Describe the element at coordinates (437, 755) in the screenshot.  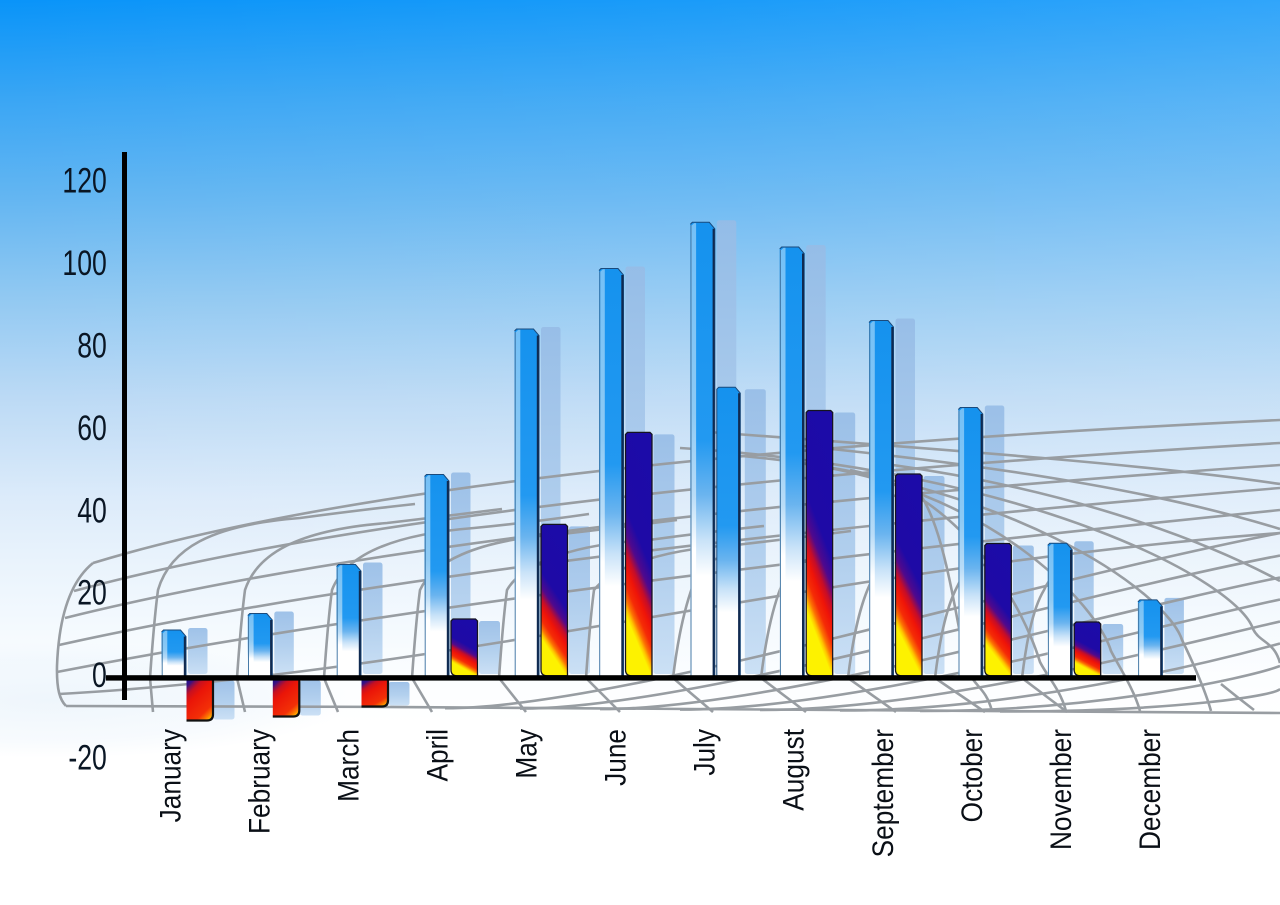
I see `svg-text: April` at that location.